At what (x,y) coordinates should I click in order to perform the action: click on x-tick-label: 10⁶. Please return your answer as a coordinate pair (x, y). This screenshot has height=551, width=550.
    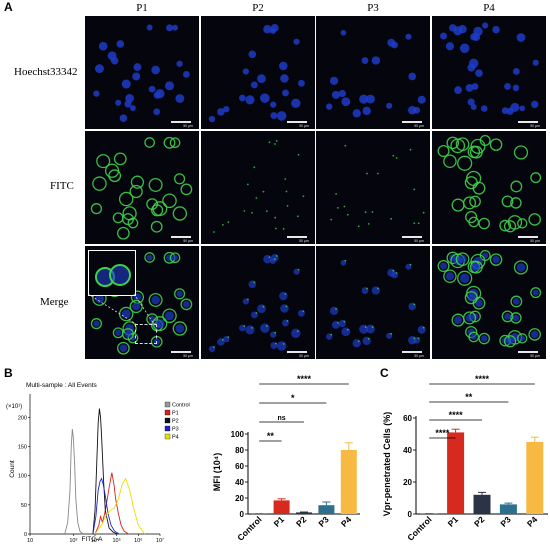
    Looking at the image, I should click on (138, 540).